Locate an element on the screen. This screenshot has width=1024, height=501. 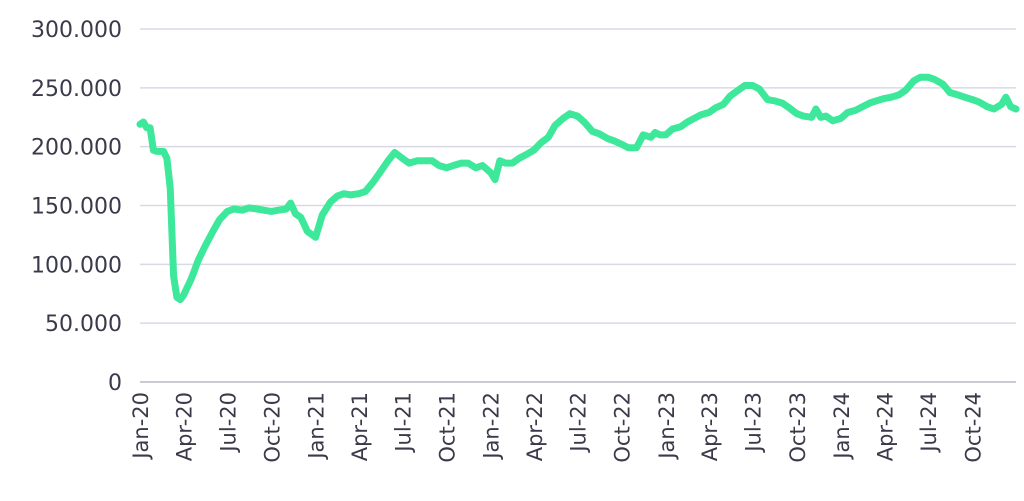
x-tick-label: Jul-24 is located at coordinates (929, 423).